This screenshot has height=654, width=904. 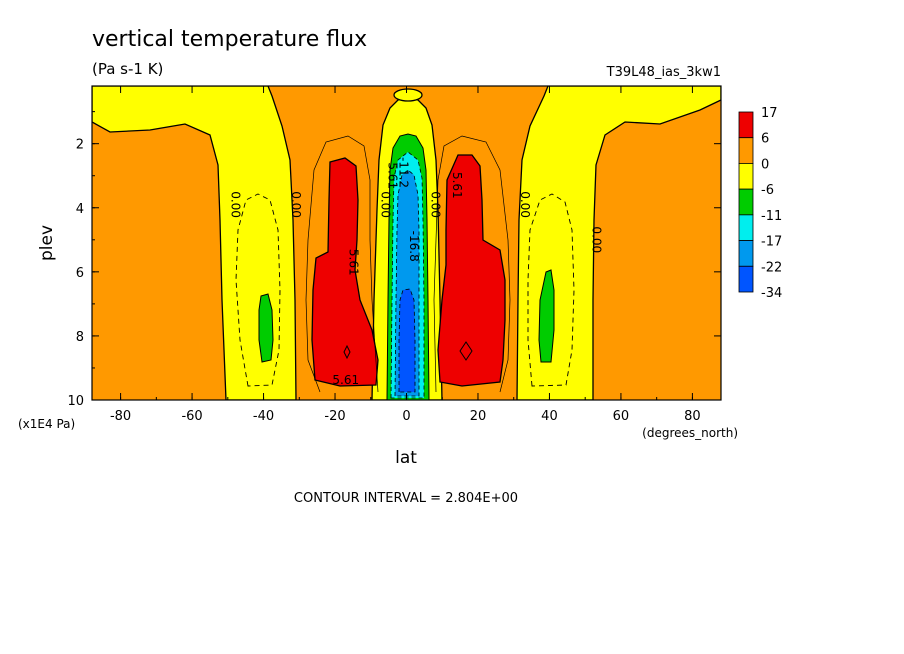 I want to click on x-tick-label: 40, so click(x=549, y=416).